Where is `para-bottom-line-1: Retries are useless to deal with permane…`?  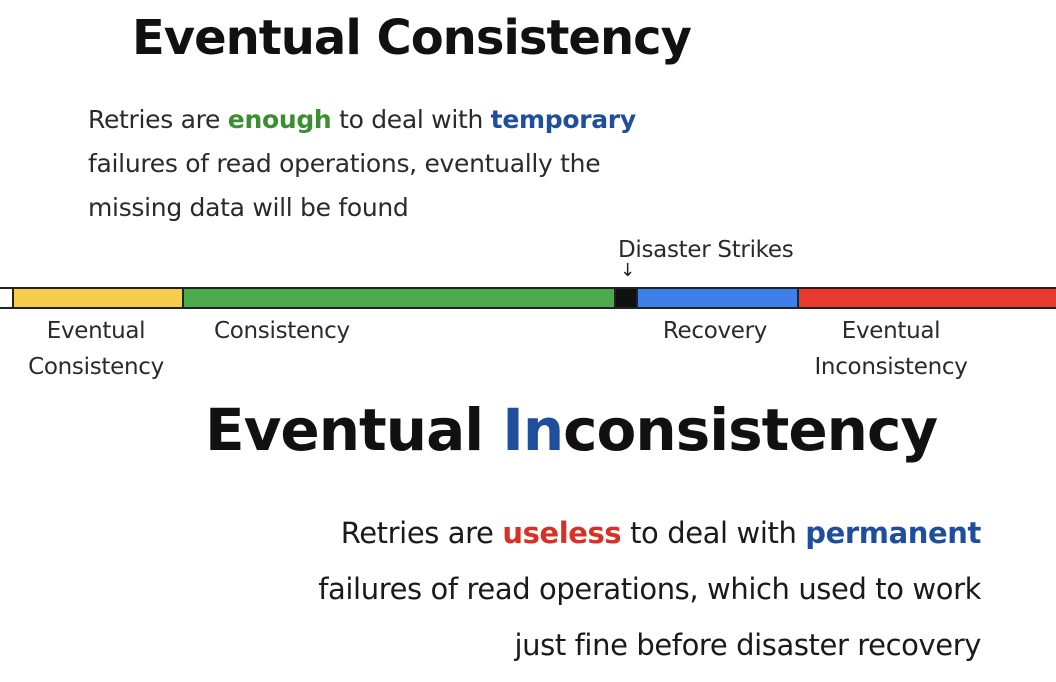 para-bottom-line-1: Retries are useless to deal with permane… is located at coordinates (661, 533).